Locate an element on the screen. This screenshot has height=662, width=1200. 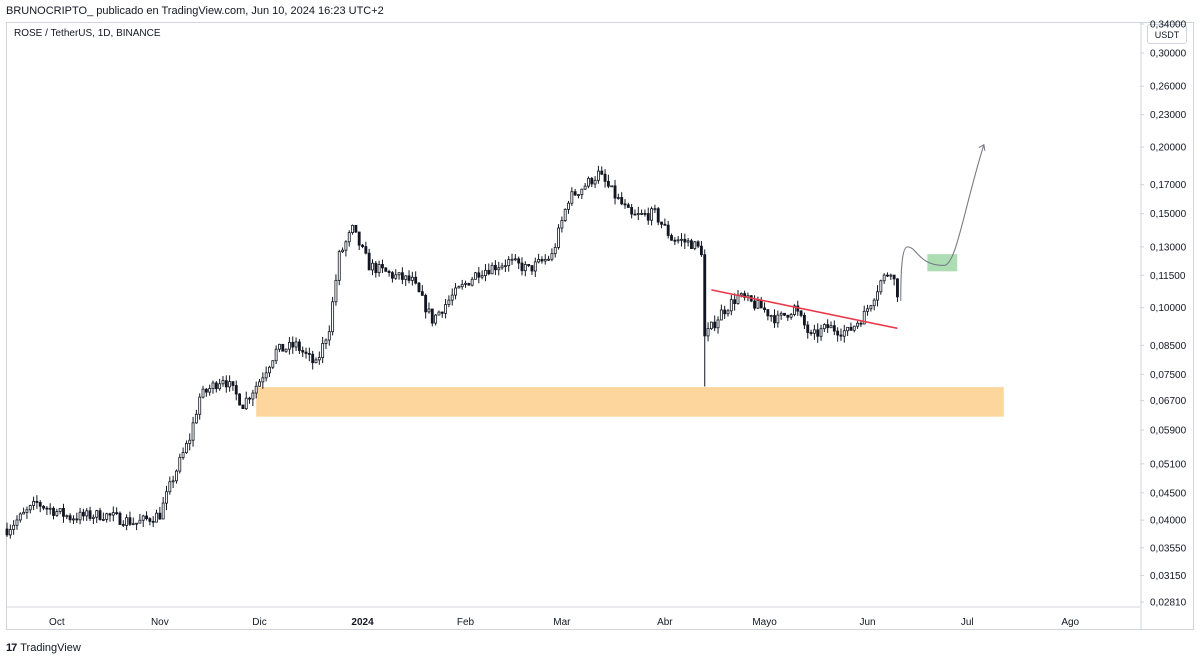
projection-path is located at coordinates (942, 222).